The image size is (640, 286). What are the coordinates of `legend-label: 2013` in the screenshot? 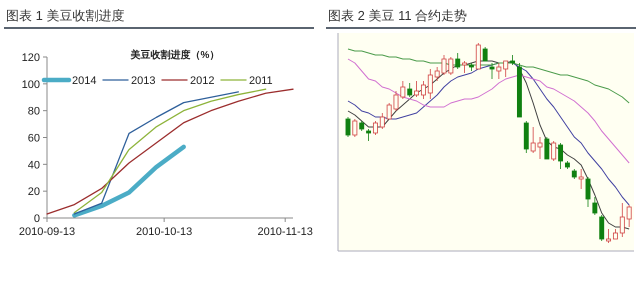 It's located at (143, 81).